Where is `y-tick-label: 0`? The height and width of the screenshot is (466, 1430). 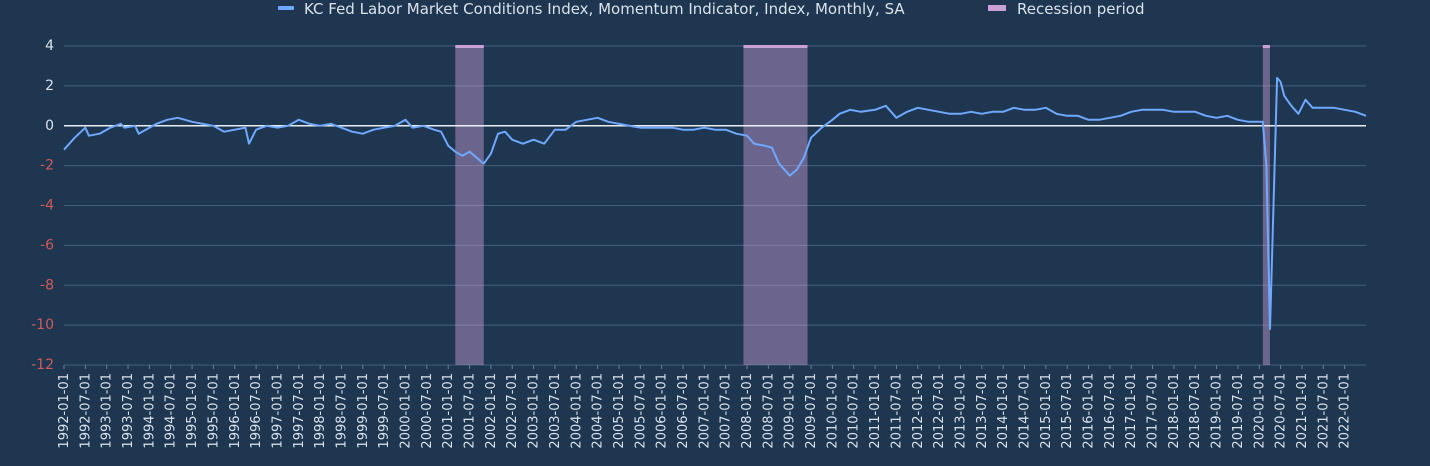 y-tick-label: 0 is located at coordinates (49, 126).